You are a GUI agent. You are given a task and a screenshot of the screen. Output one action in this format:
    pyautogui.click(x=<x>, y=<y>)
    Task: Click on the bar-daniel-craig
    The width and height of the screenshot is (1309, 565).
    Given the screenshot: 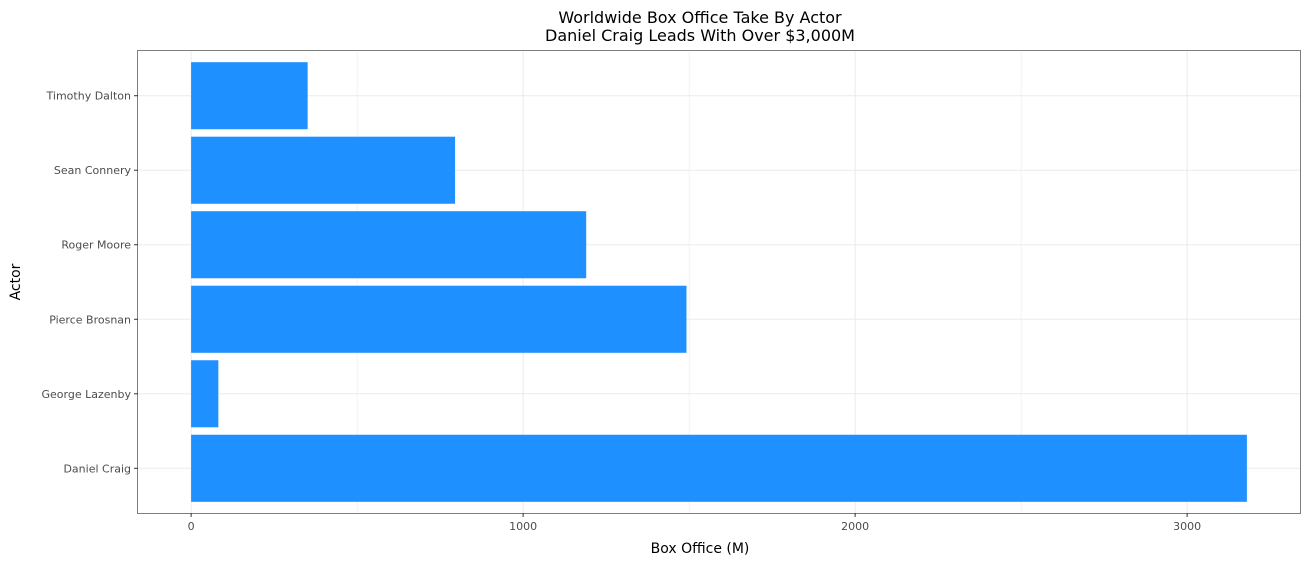 What is the action you would take?
    pyautogui.click(x=719, y=468)
    